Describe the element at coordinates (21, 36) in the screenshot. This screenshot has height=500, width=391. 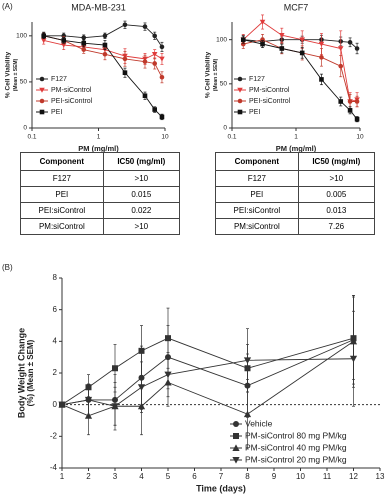
I see `y-tick-label: 100` at that location.